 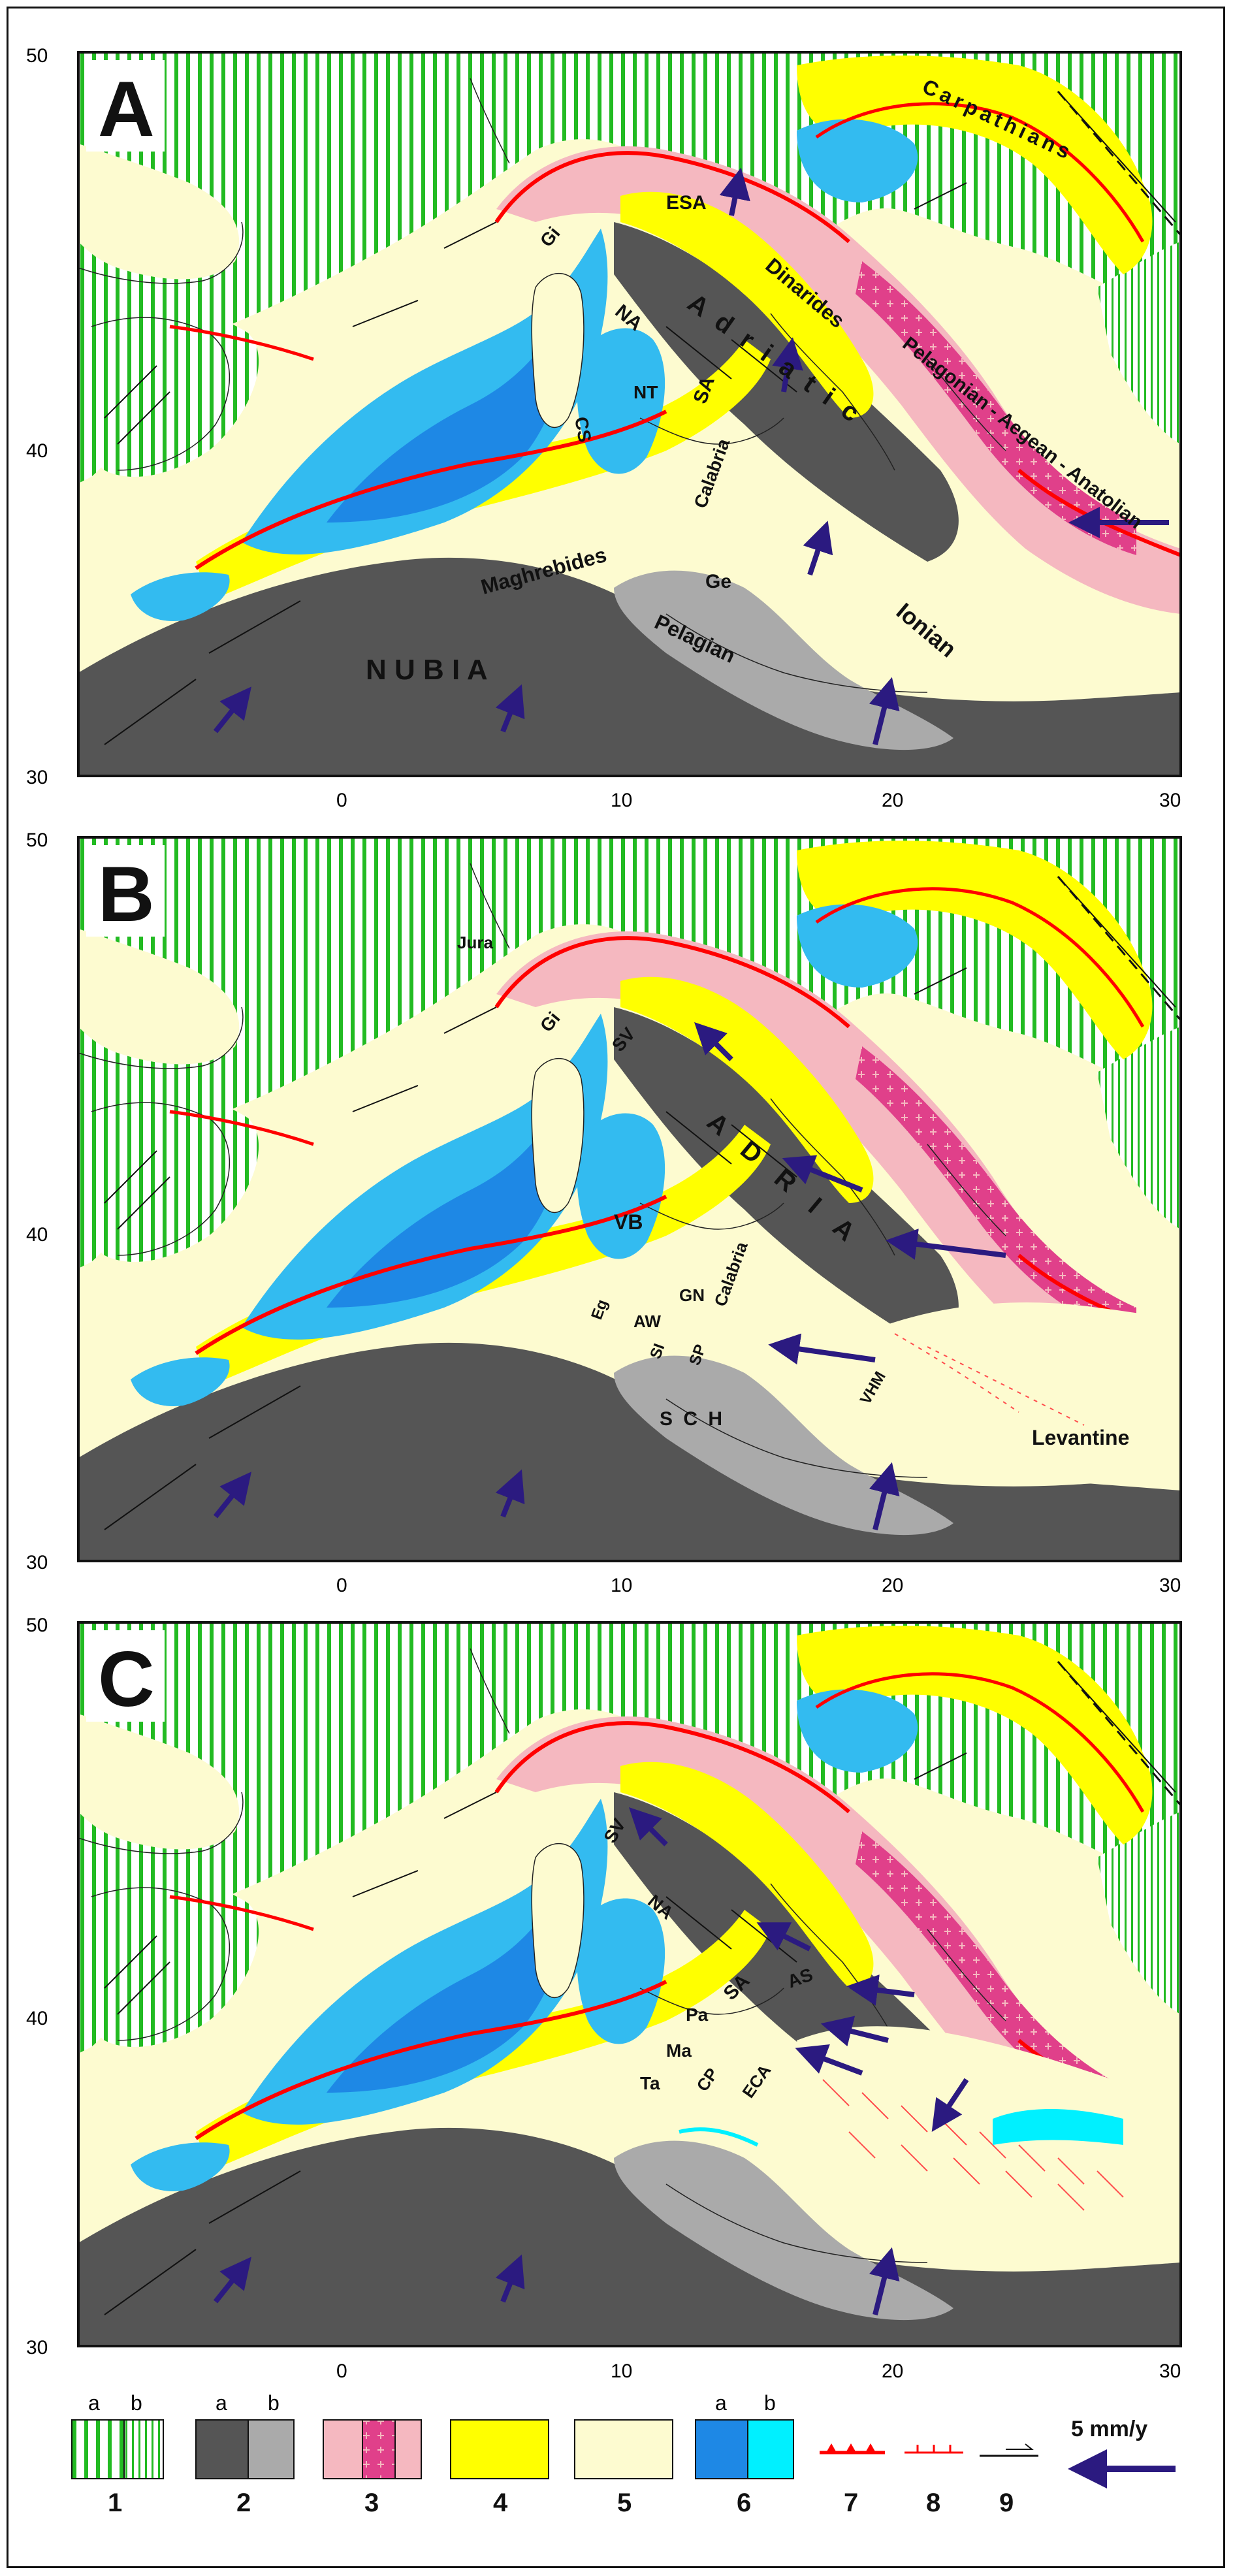 What do you see at coordinates (1170, 1585) in the screenshot?
I see `lon-tick-B-30: 30` at bounding box center [1170, 1585].